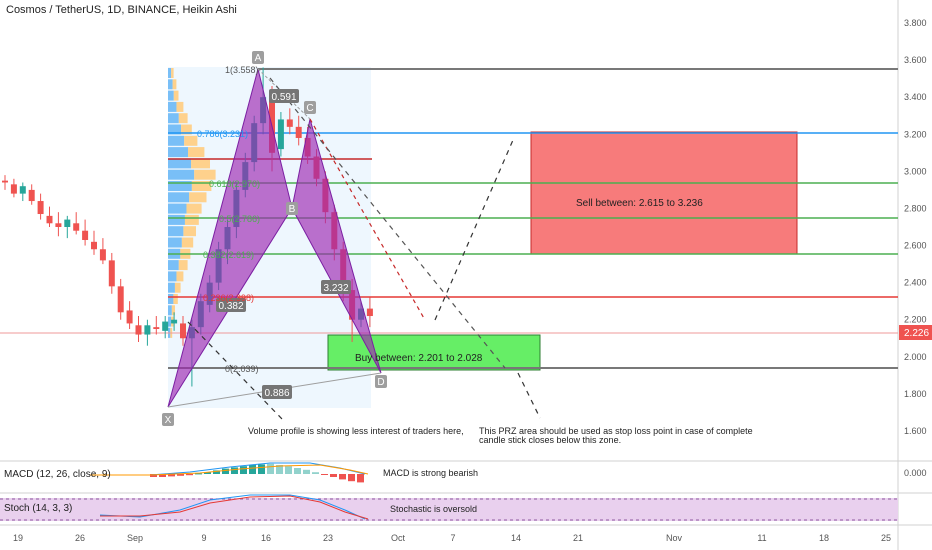 This screenshot has height=550, width=932. I want to click on point-a-marker: A, so click(258, 57).